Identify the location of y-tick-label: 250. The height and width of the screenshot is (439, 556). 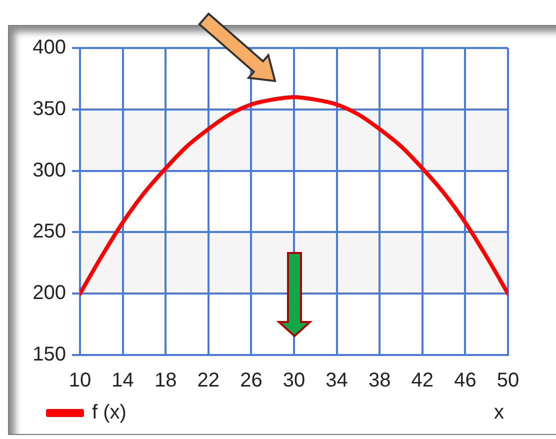
(49, 231).